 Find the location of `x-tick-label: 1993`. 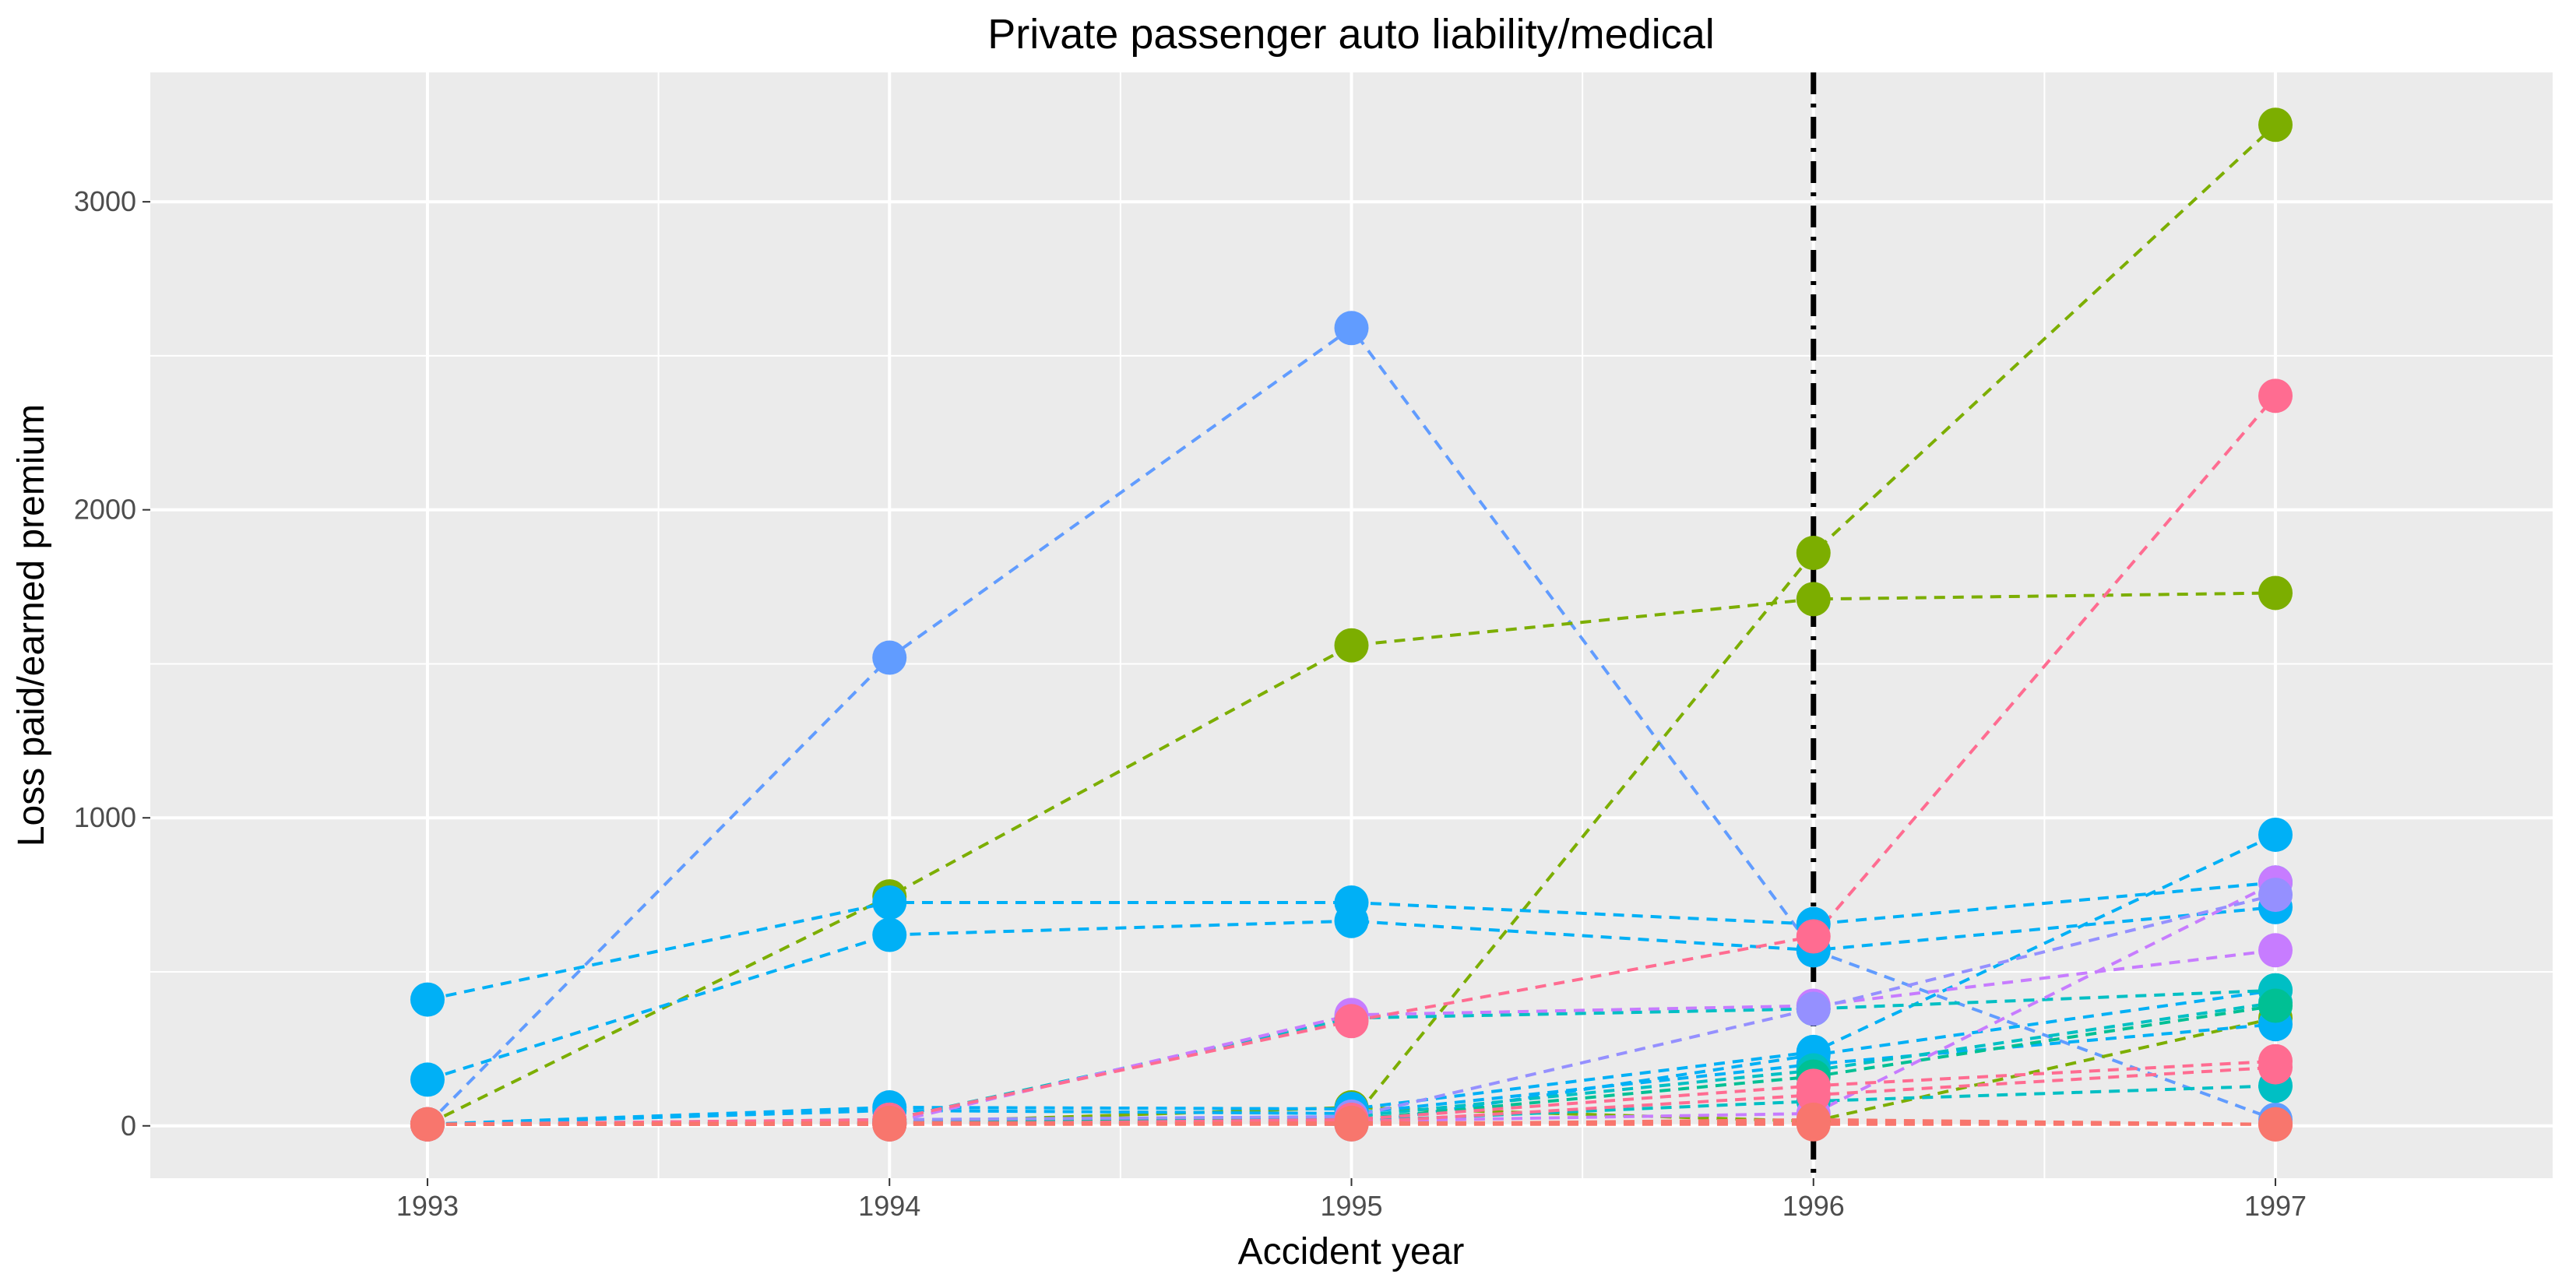

x-tick-label: 1993 is located at coordinates (427, 1206).